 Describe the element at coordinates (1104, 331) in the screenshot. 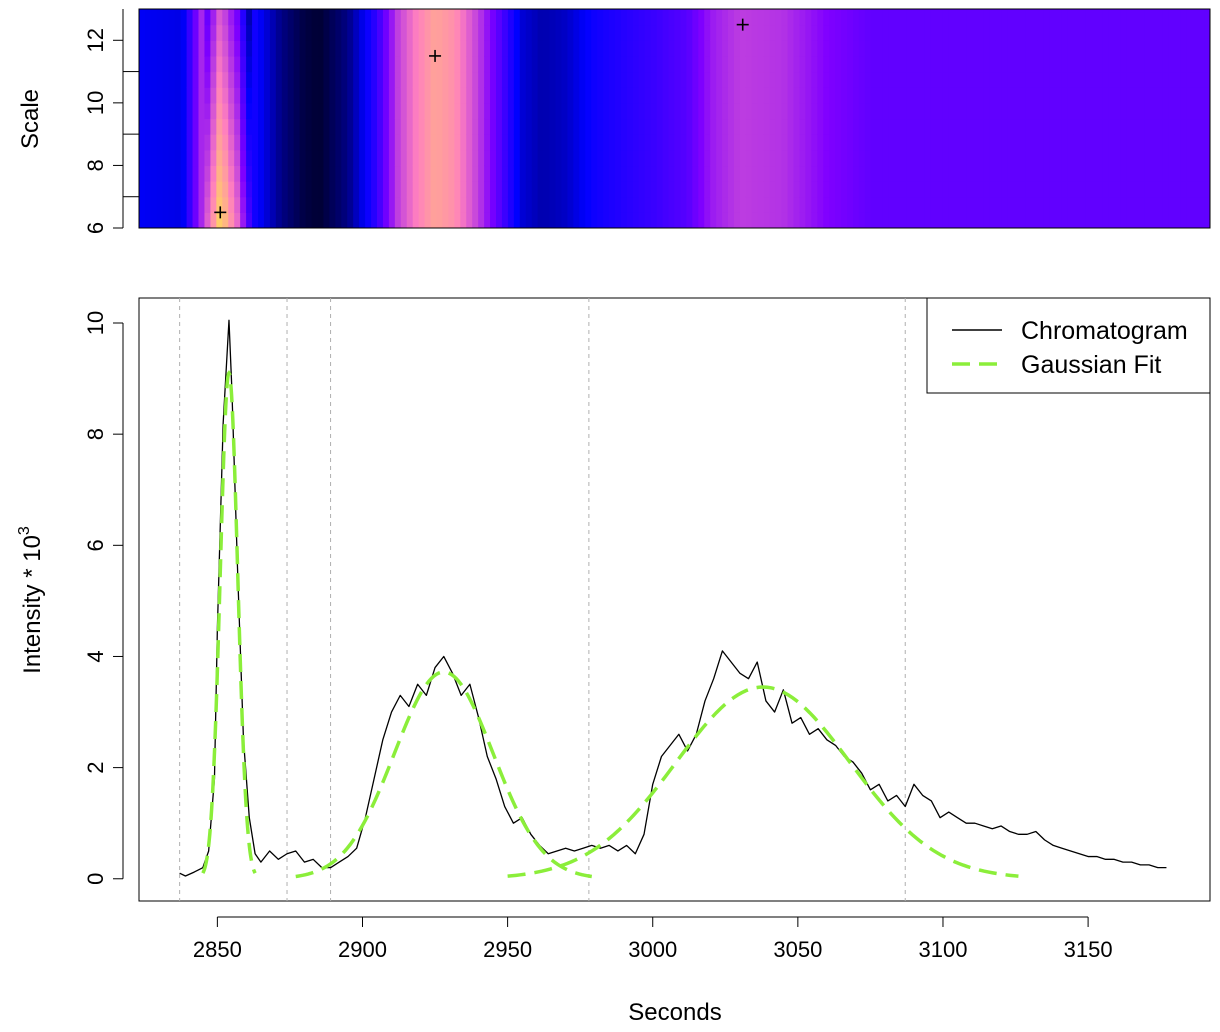

I see `legend-label-chromatogram: Chromatogram` at that location.